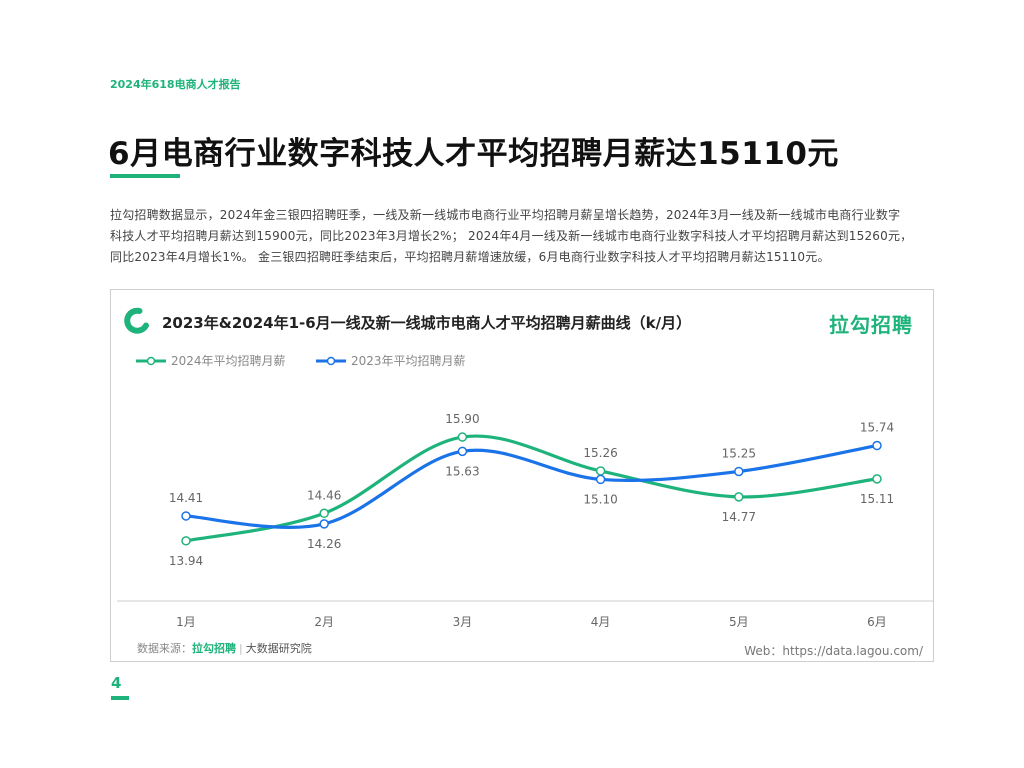 The height and width of the screenshot is (768, 1024). Describe the element at coordinates (324, 544) in the screenshot. I see `data-label: 14.26` at that location.